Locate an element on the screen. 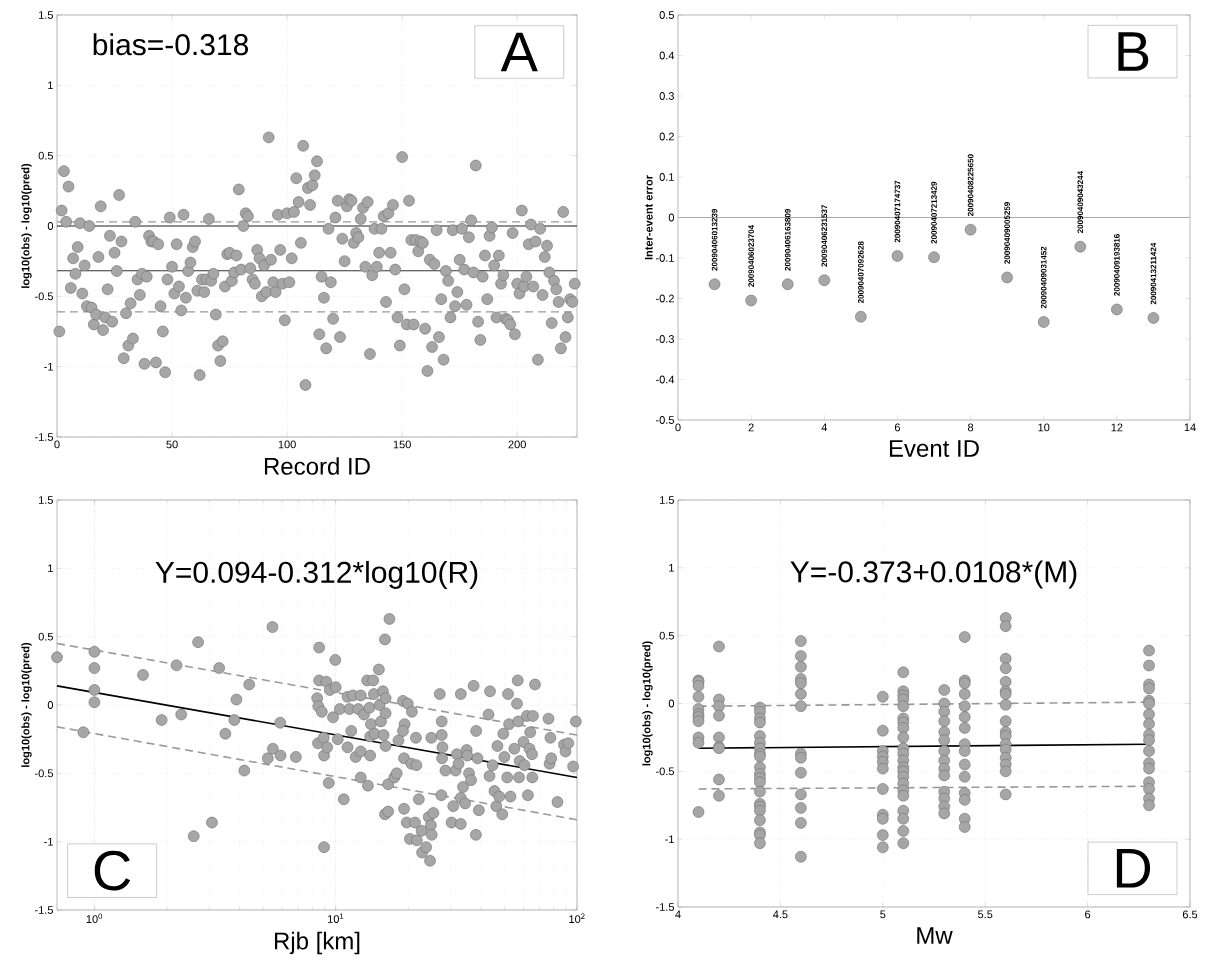 This screenshot has height=968, width=1208. x-axis-title: Record ID is located at coordinates (317, 466).